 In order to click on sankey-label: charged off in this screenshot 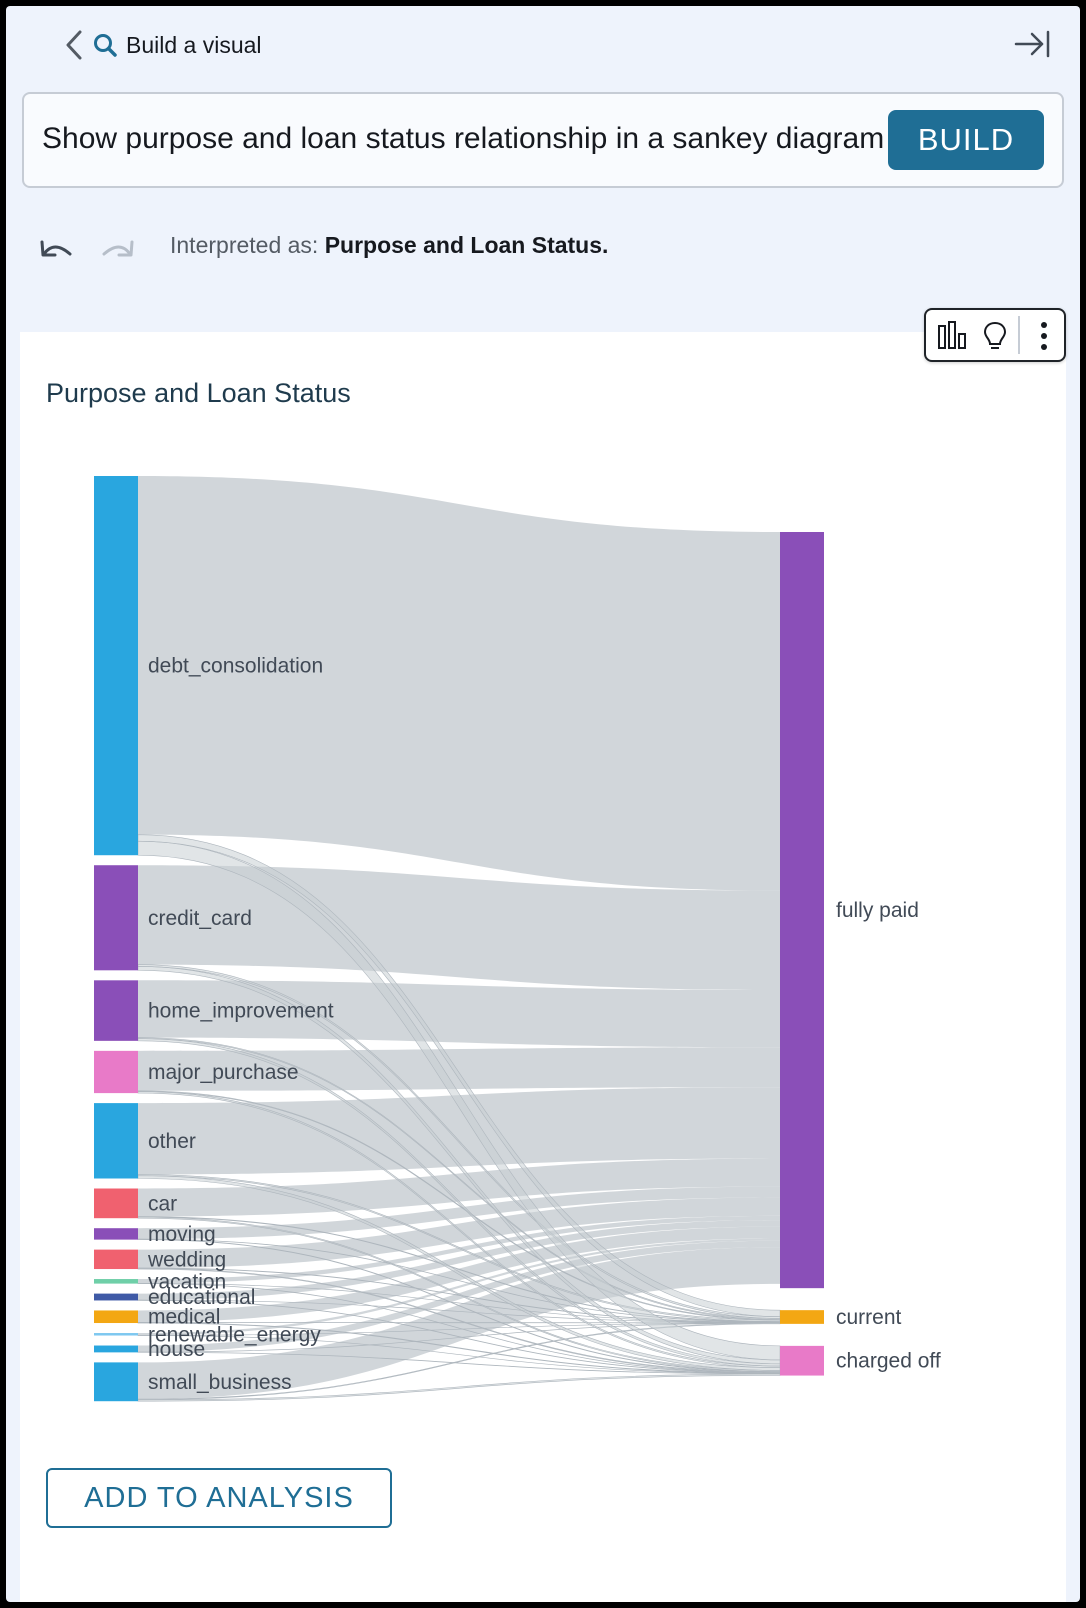, I will do `click(888, 1361)`.